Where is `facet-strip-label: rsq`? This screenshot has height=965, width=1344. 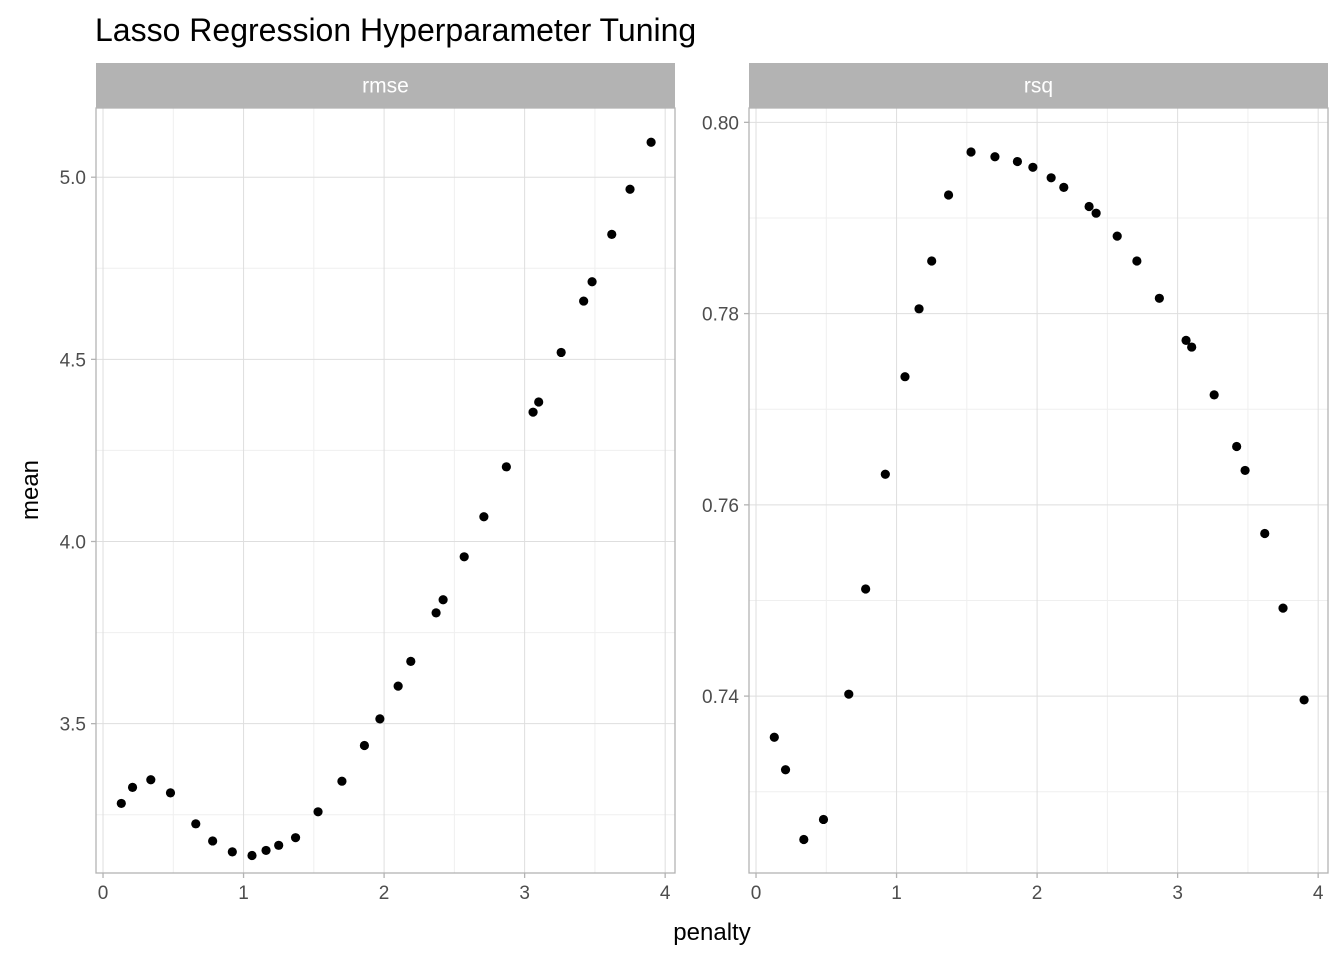 facet-strip-label: rsq is located at coordinates (1038, 86).